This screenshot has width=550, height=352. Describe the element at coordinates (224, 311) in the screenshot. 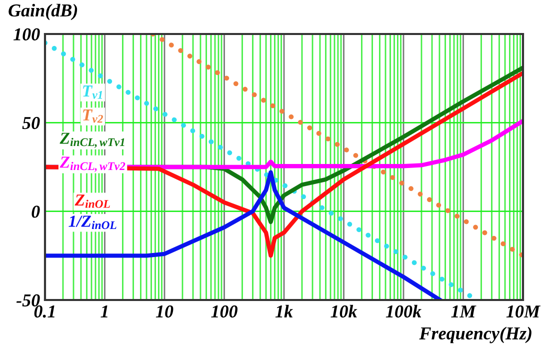

I see `x-tick-label: 100` at that location.